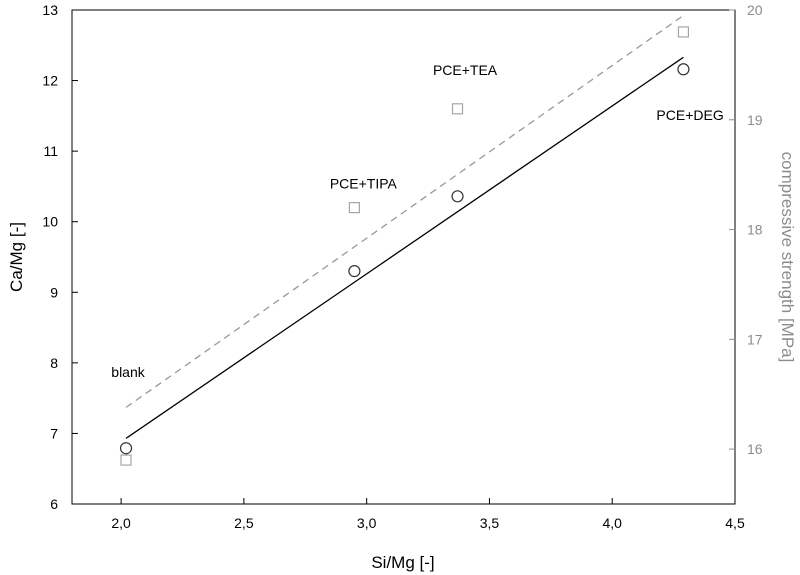  What do you see at coordinates (689, 115) in the screenshot?
I see `annotation-label: PCE+DEG` at bounding box center [689, 115].